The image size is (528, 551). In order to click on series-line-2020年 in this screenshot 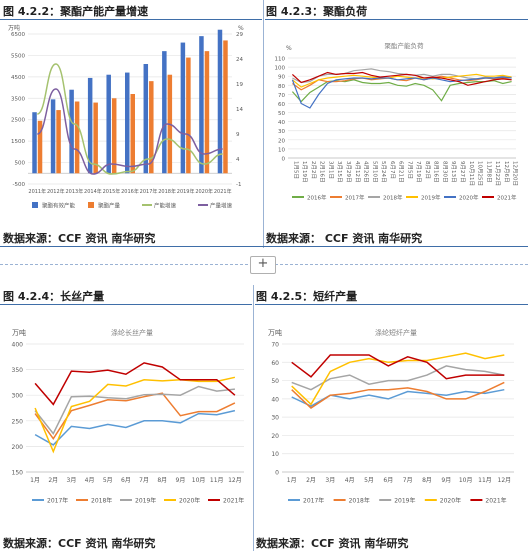, I will do `click(135, 415)`.